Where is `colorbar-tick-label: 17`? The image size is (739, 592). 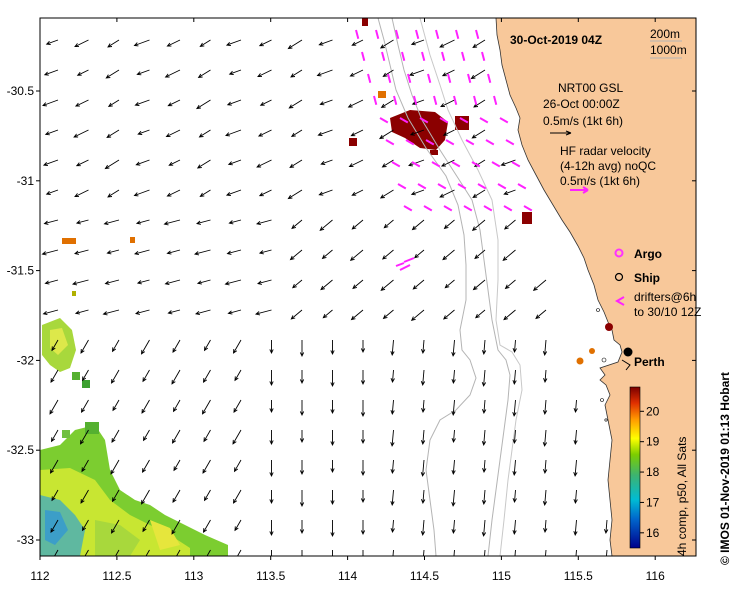
colorbar-tick-label: 17 is located at coordinates (653, 502).